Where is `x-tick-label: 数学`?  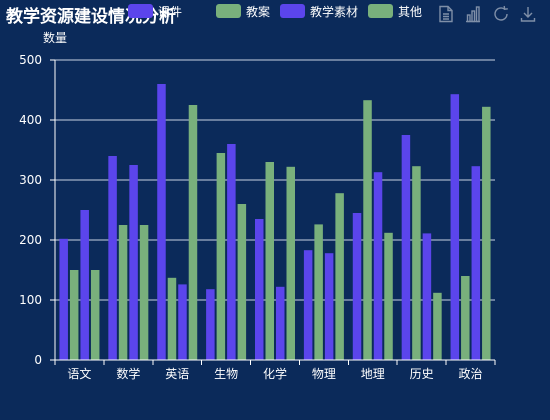 x-tick-label: 数学 is located at coordinates (128, 373).